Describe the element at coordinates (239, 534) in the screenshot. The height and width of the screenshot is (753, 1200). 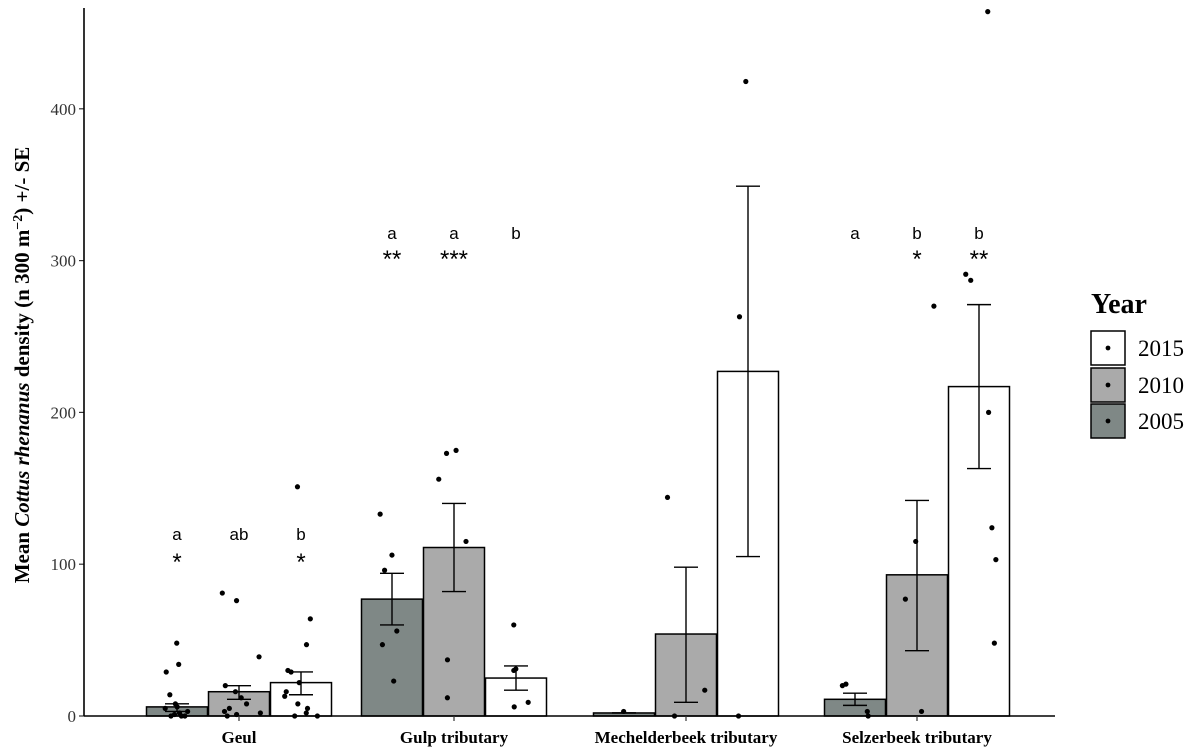
I see `significance-letter: ab` at that location.